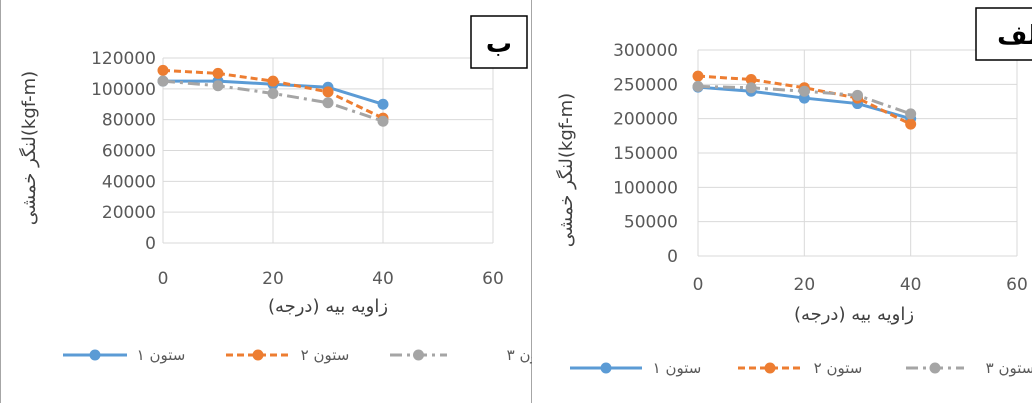 Image resolution: width=1032 pixels, height=403 pixels. I want to click on panel-label: ب, so click(499, 44).